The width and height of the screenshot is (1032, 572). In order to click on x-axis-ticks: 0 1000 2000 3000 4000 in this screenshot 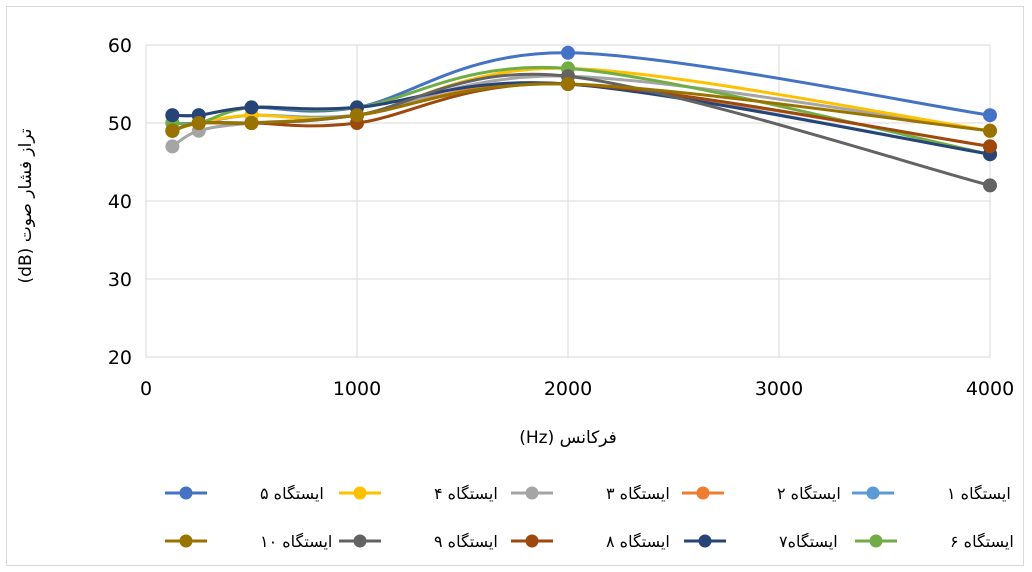, I will do `click(577, 389)`.